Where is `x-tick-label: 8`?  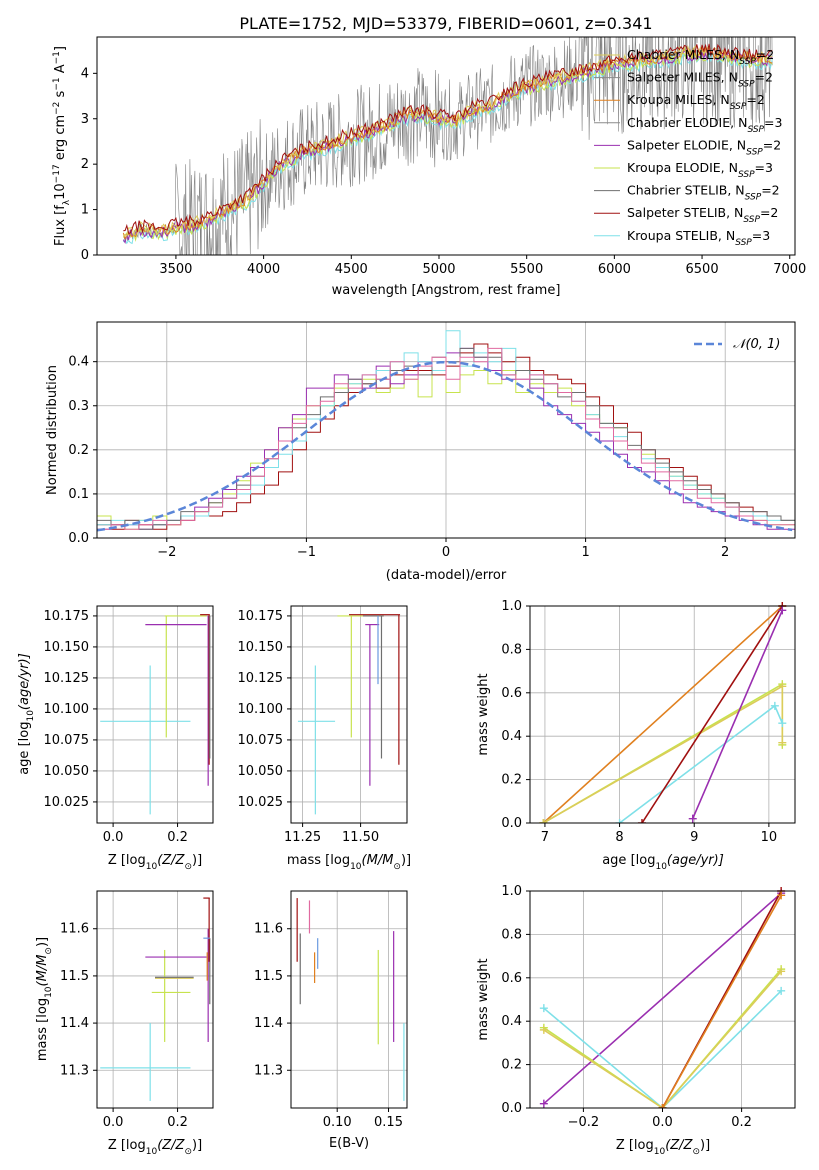
x-tick-label: 8 is located at coordinates (619, 837).